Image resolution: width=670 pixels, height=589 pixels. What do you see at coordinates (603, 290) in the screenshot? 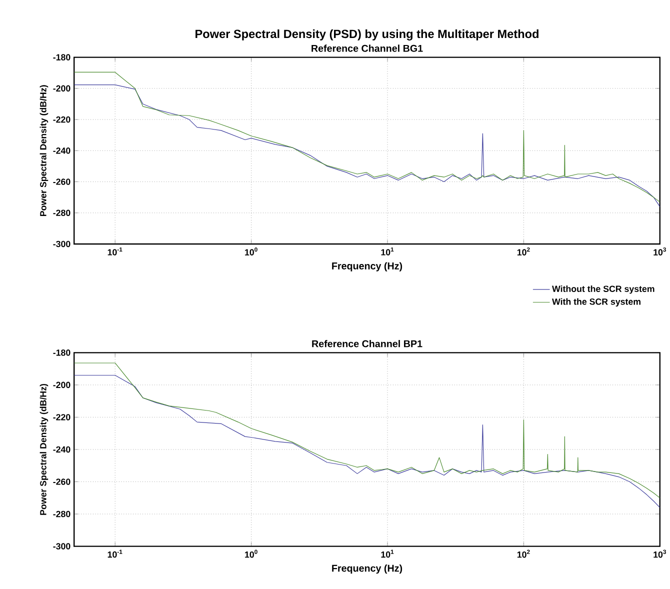
I see `legend-label: Without the SCR system` at bounding box center [603, 290].